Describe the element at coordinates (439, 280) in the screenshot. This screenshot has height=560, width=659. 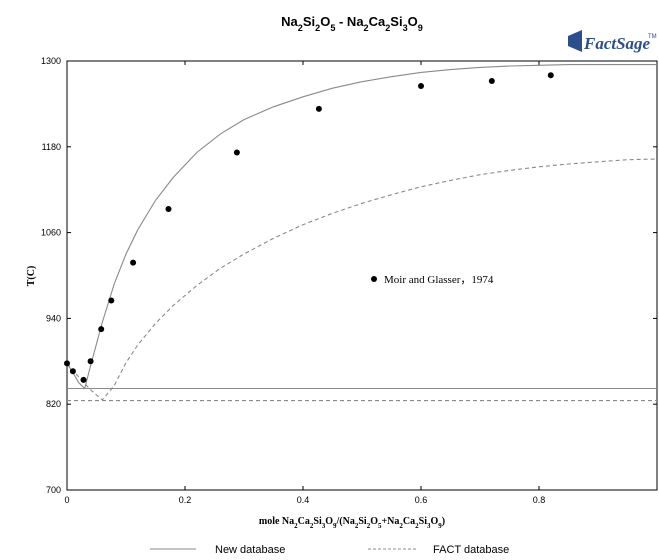
I see `annotation-label: Moir and Glasser，1974` at that location.